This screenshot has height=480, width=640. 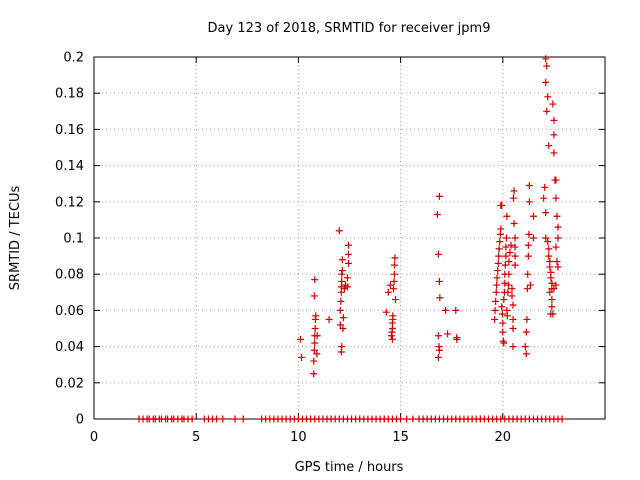 What do you see at coordinates (15, 238) in the screenshot?
I see `y-axis-label: SRMTID / TECUs` at bounding box center [15, 238].